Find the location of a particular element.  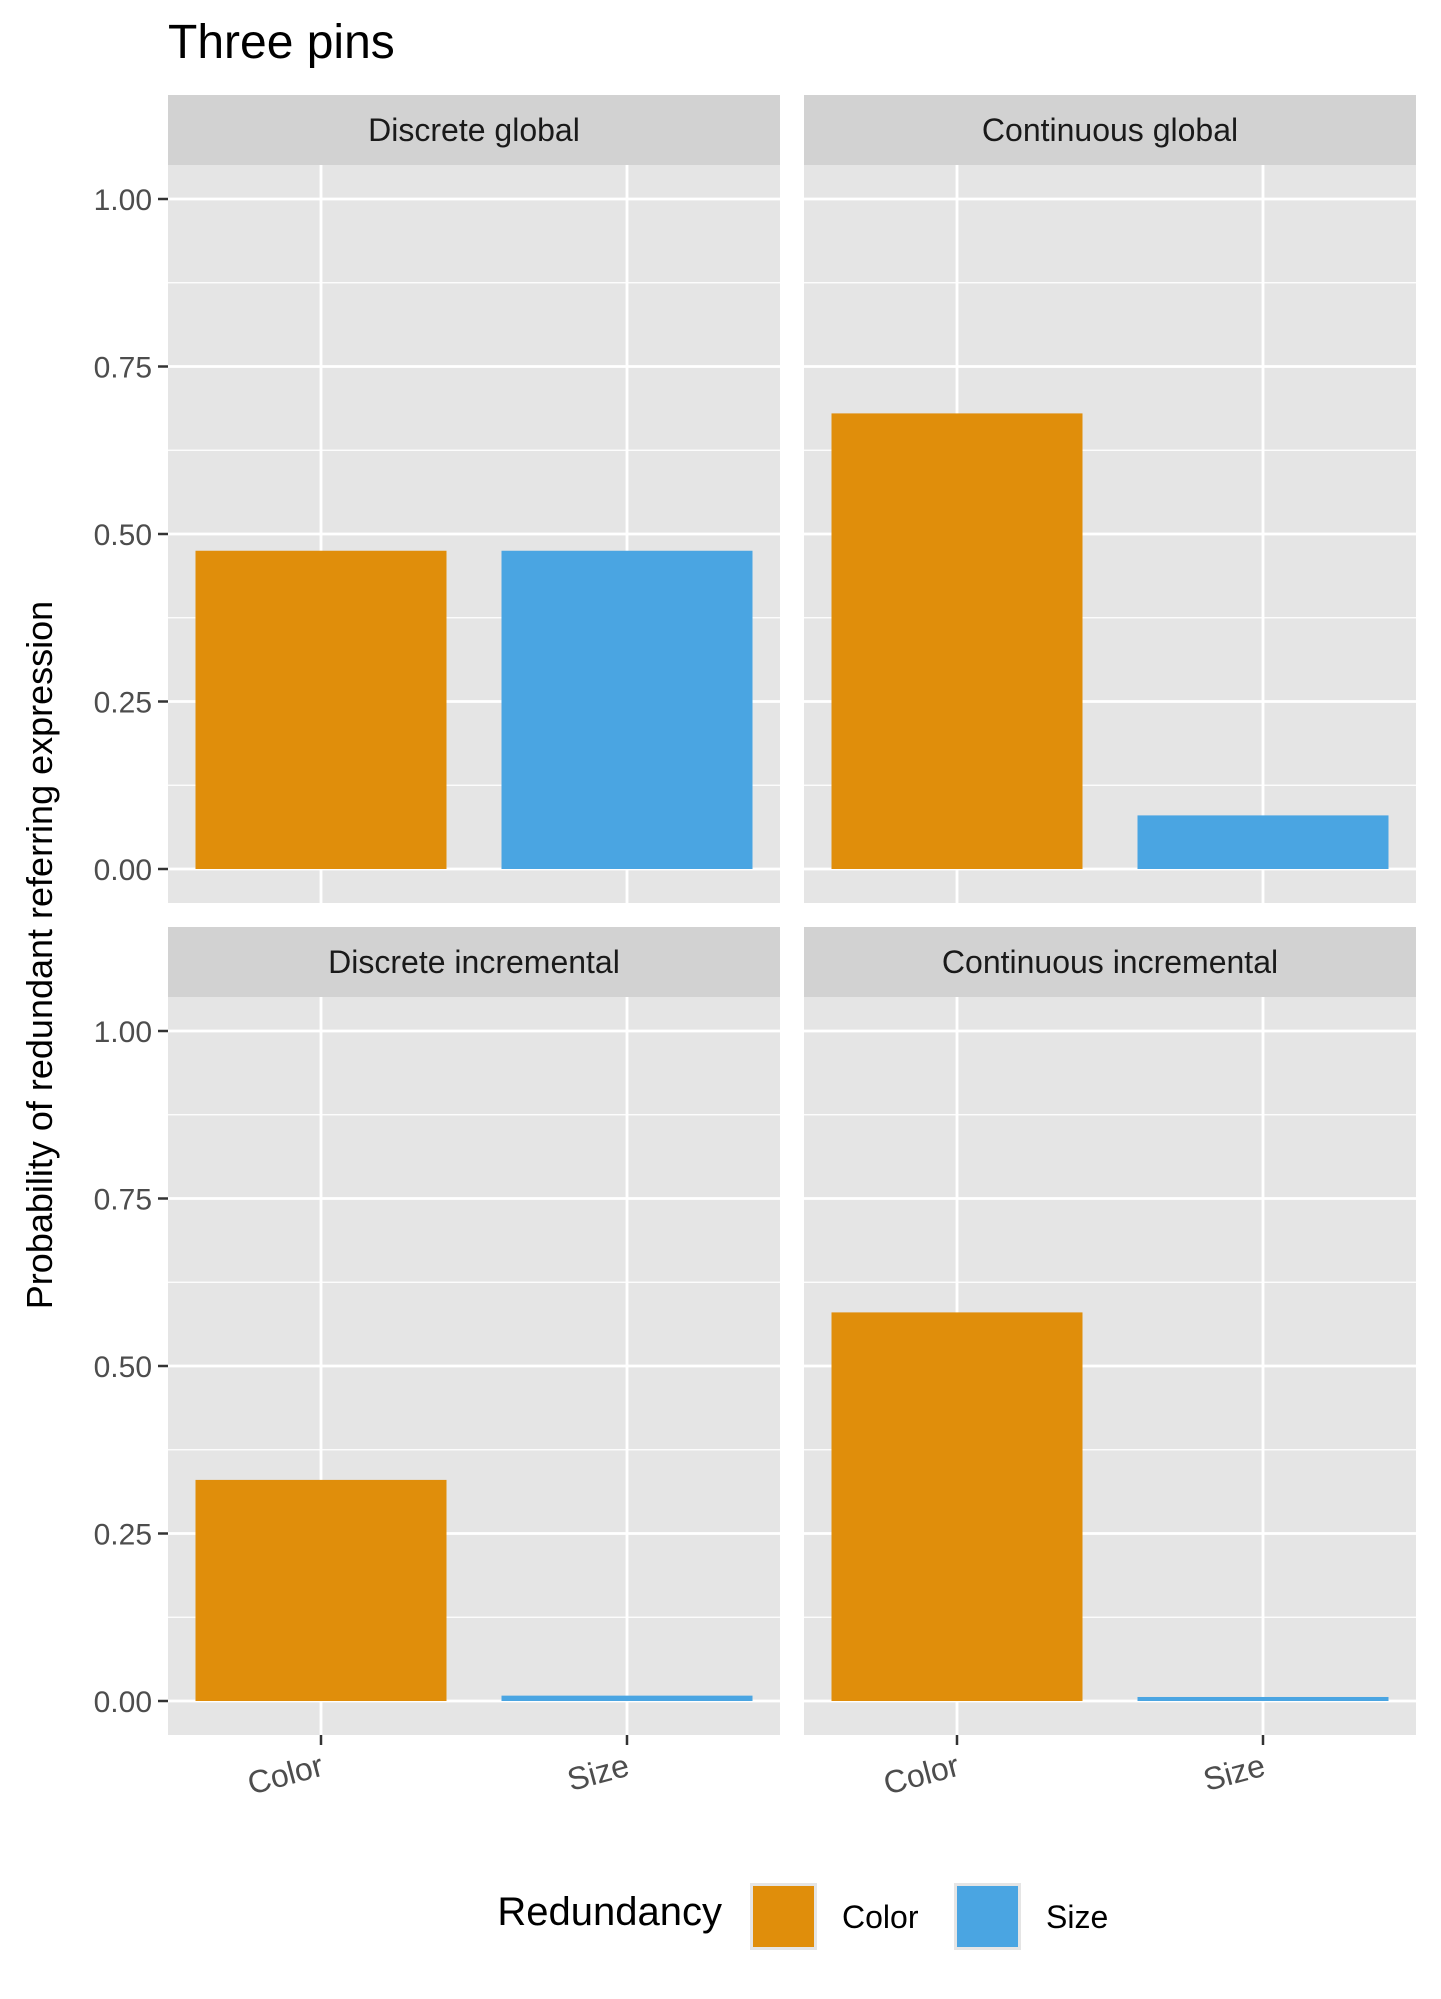

chart-title: Three pins is located at coordinates (281, 42).